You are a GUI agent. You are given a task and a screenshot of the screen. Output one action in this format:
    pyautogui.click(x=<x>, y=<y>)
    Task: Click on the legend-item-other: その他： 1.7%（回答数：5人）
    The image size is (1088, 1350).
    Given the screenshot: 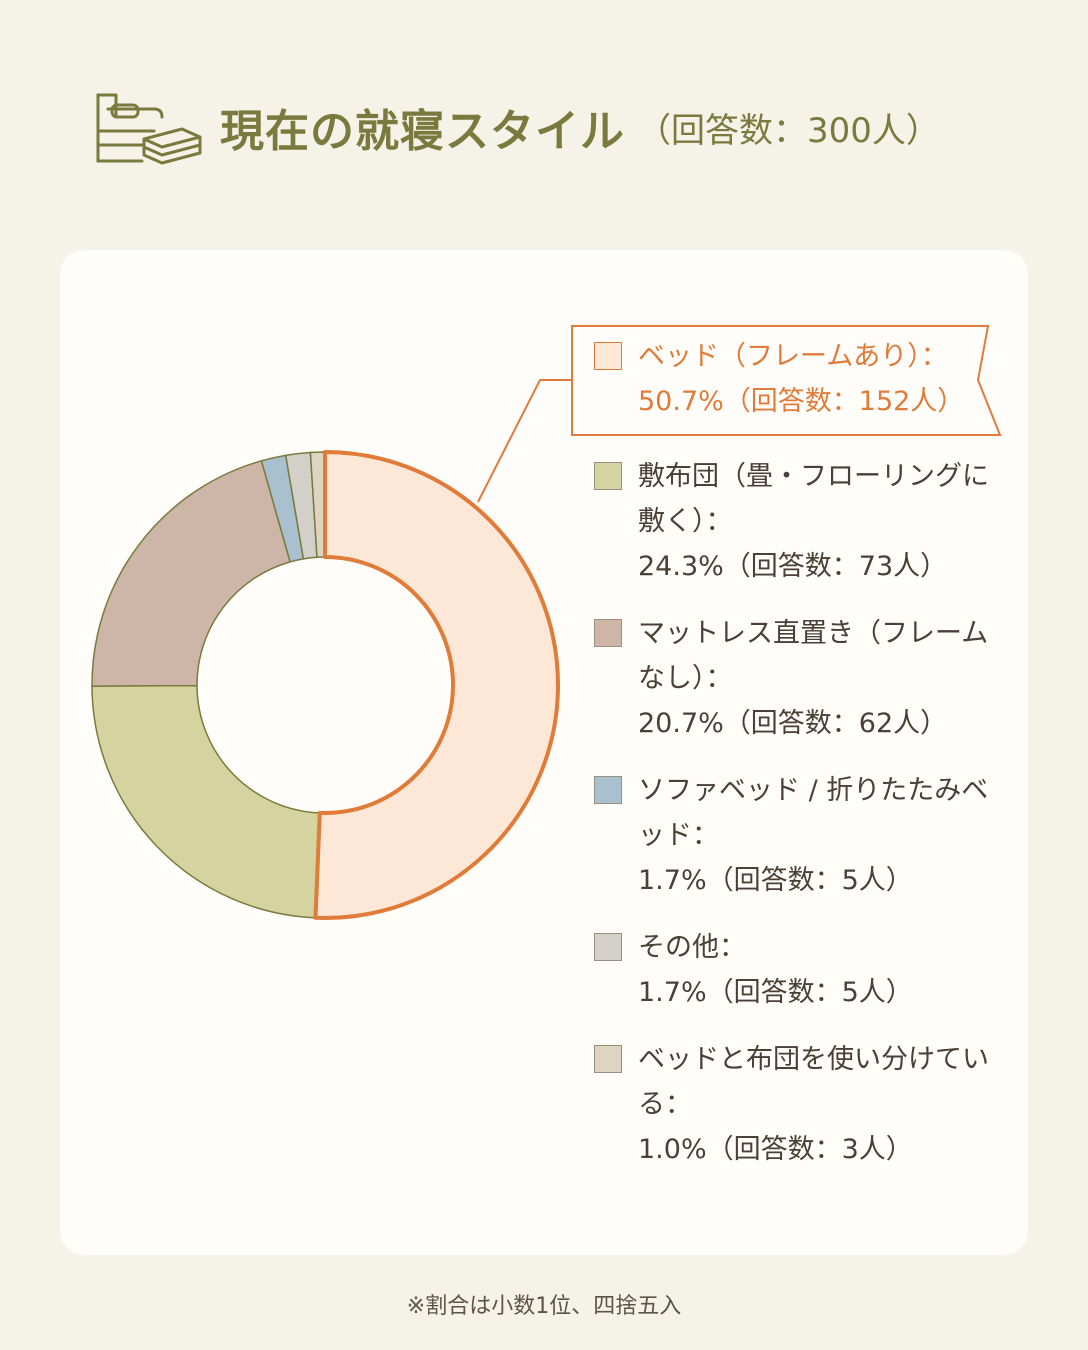 What is the action you would take?
    pyautogui.click(x=804, y=970)
    